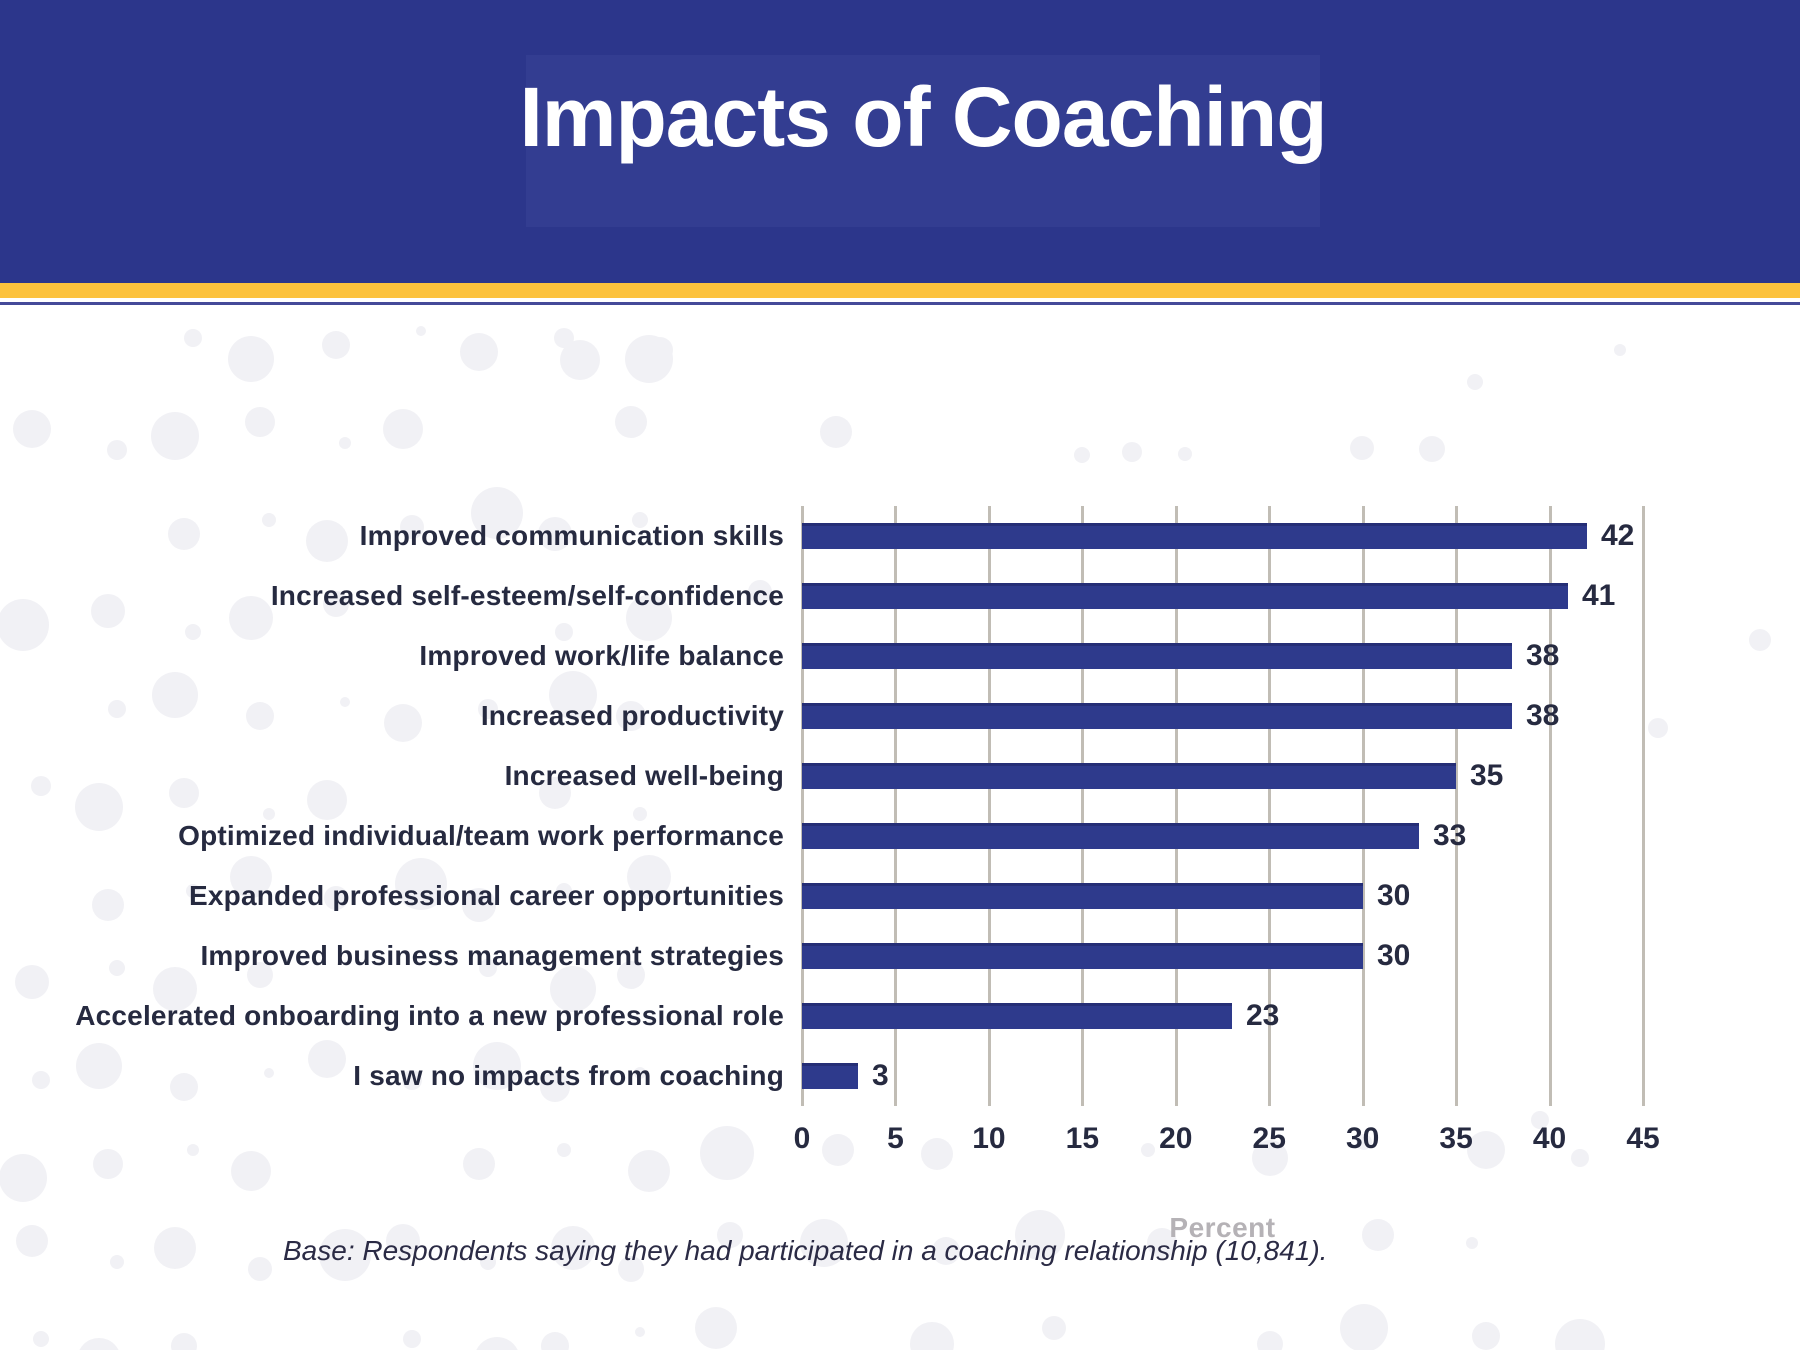 This screenshot has height=1350, width=1800. What do you see at coordinates (1222, 536) in the screenshot?
I see `bar-track: 42` at bounding box center [1222, 536].